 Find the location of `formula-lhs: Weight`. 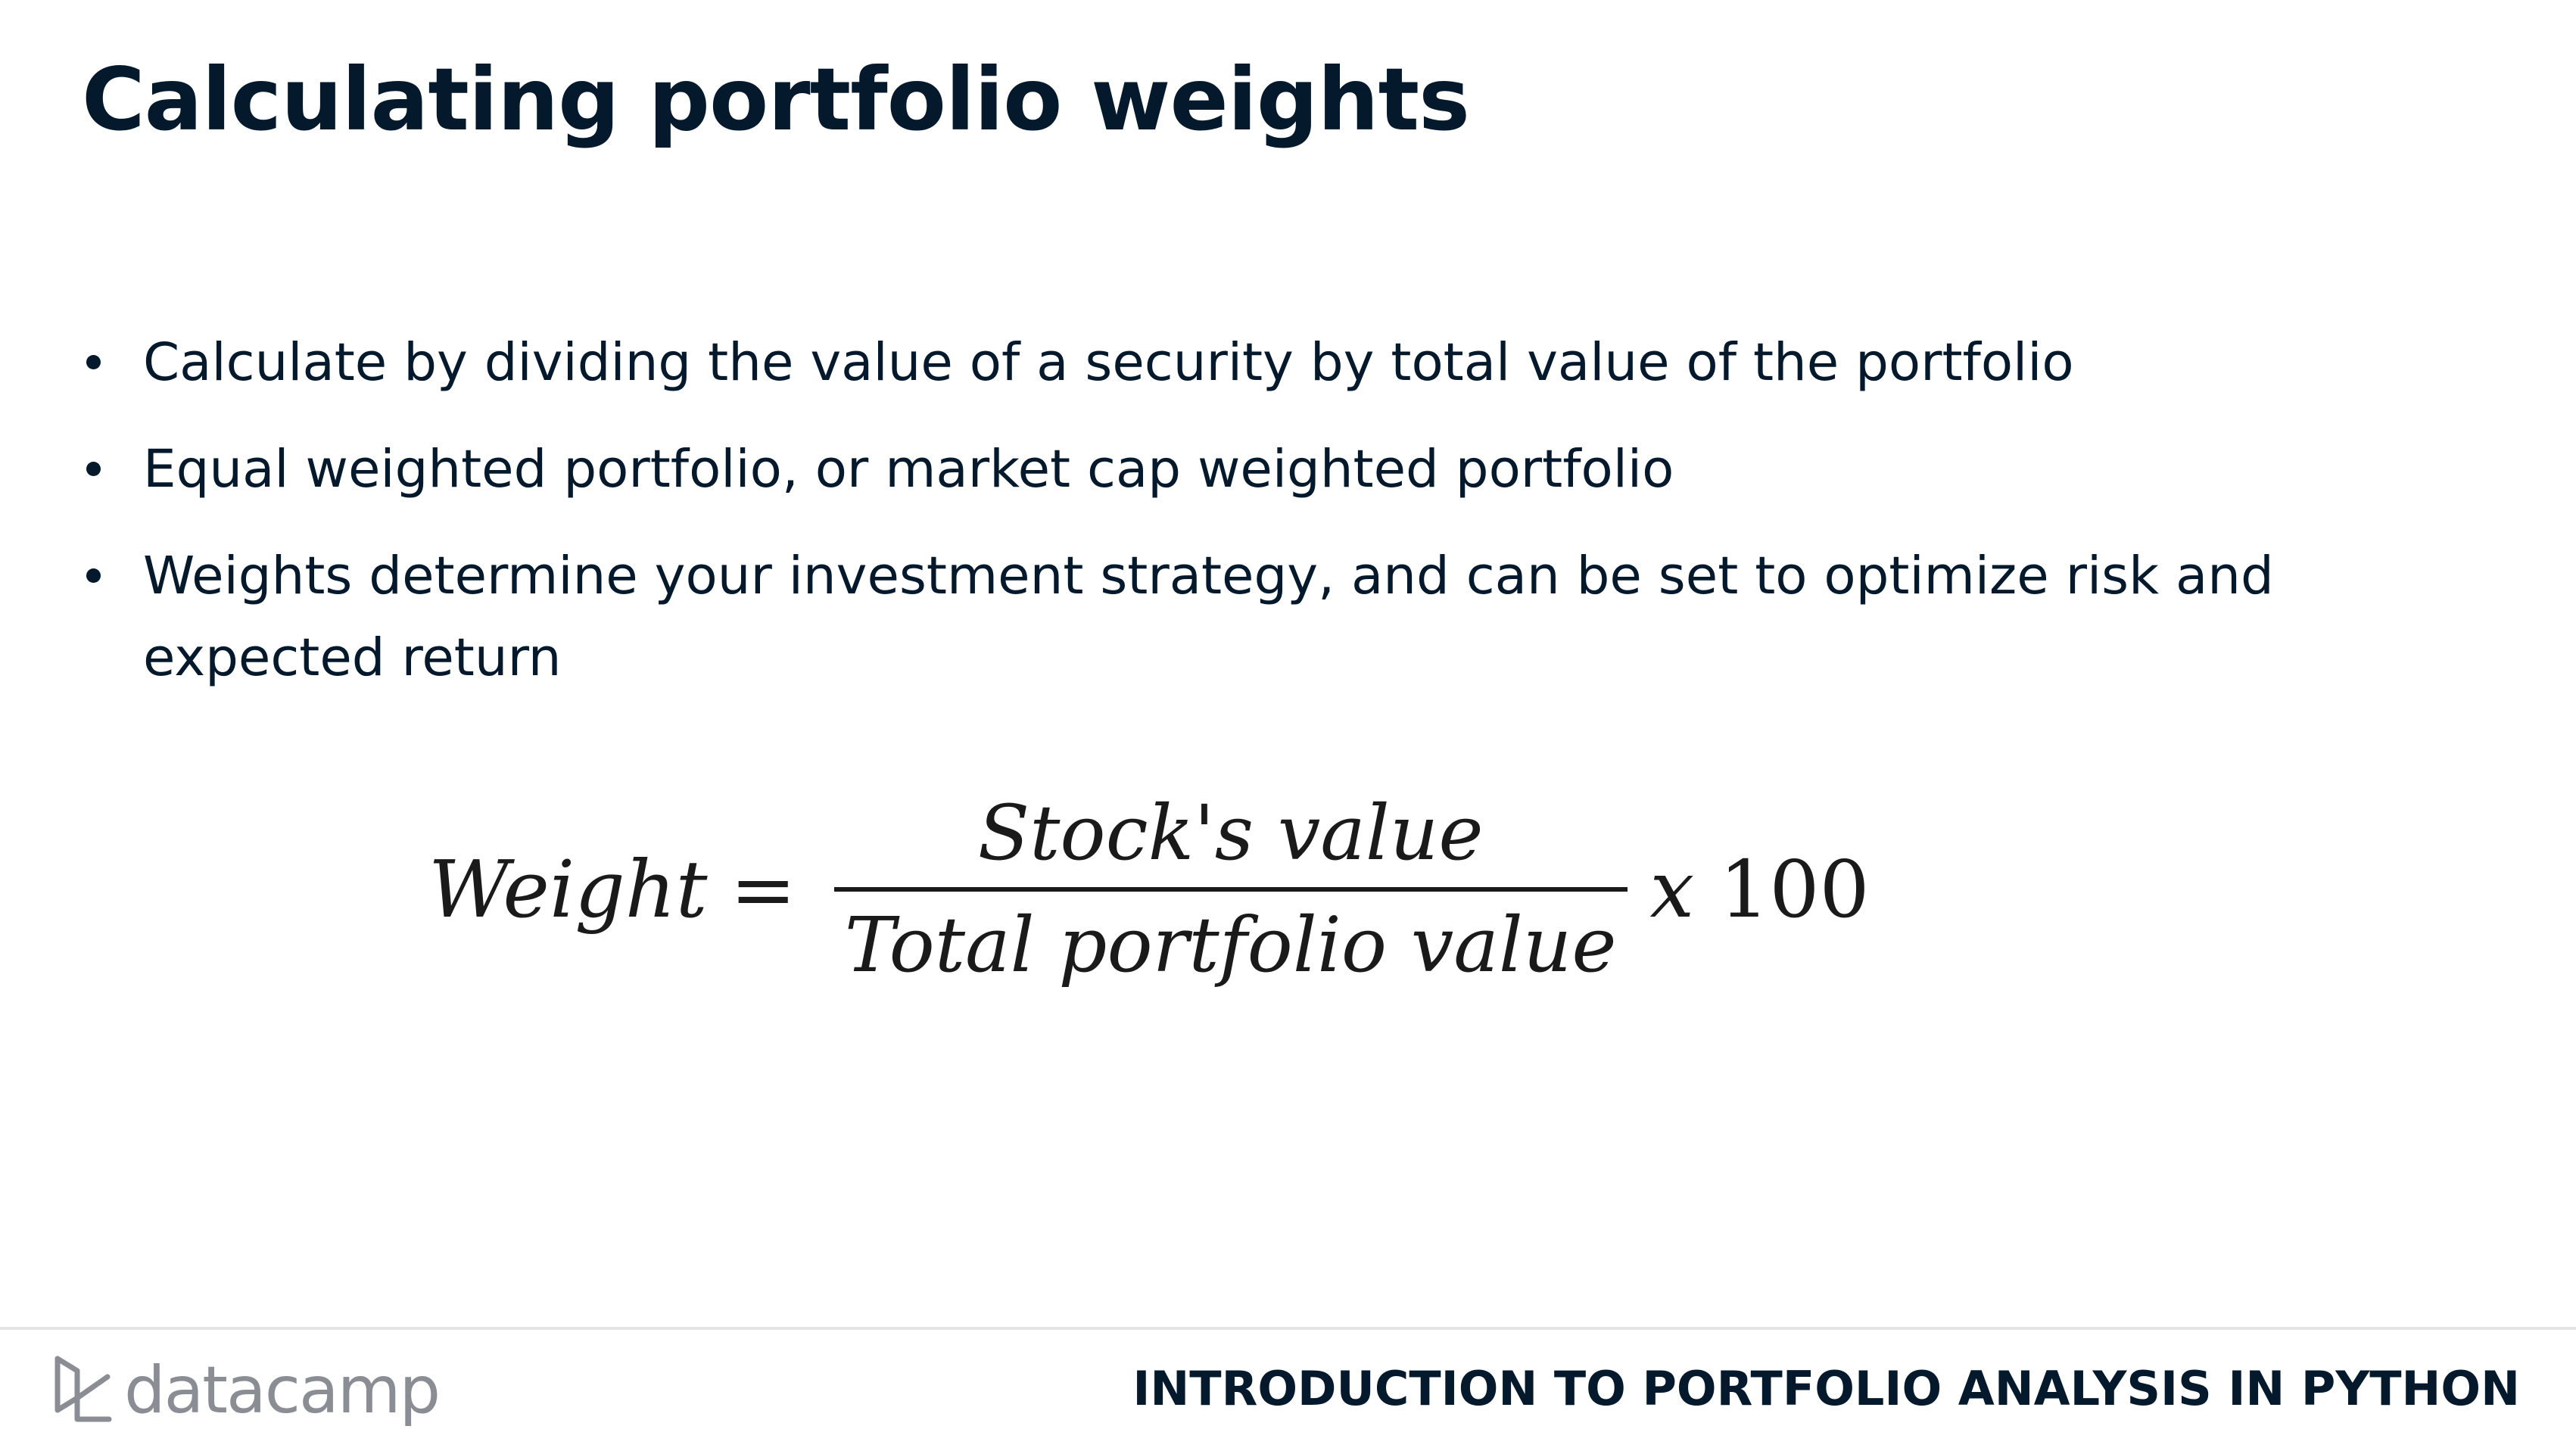

formula-lhs: Weight is located at coordinates (568, 890).